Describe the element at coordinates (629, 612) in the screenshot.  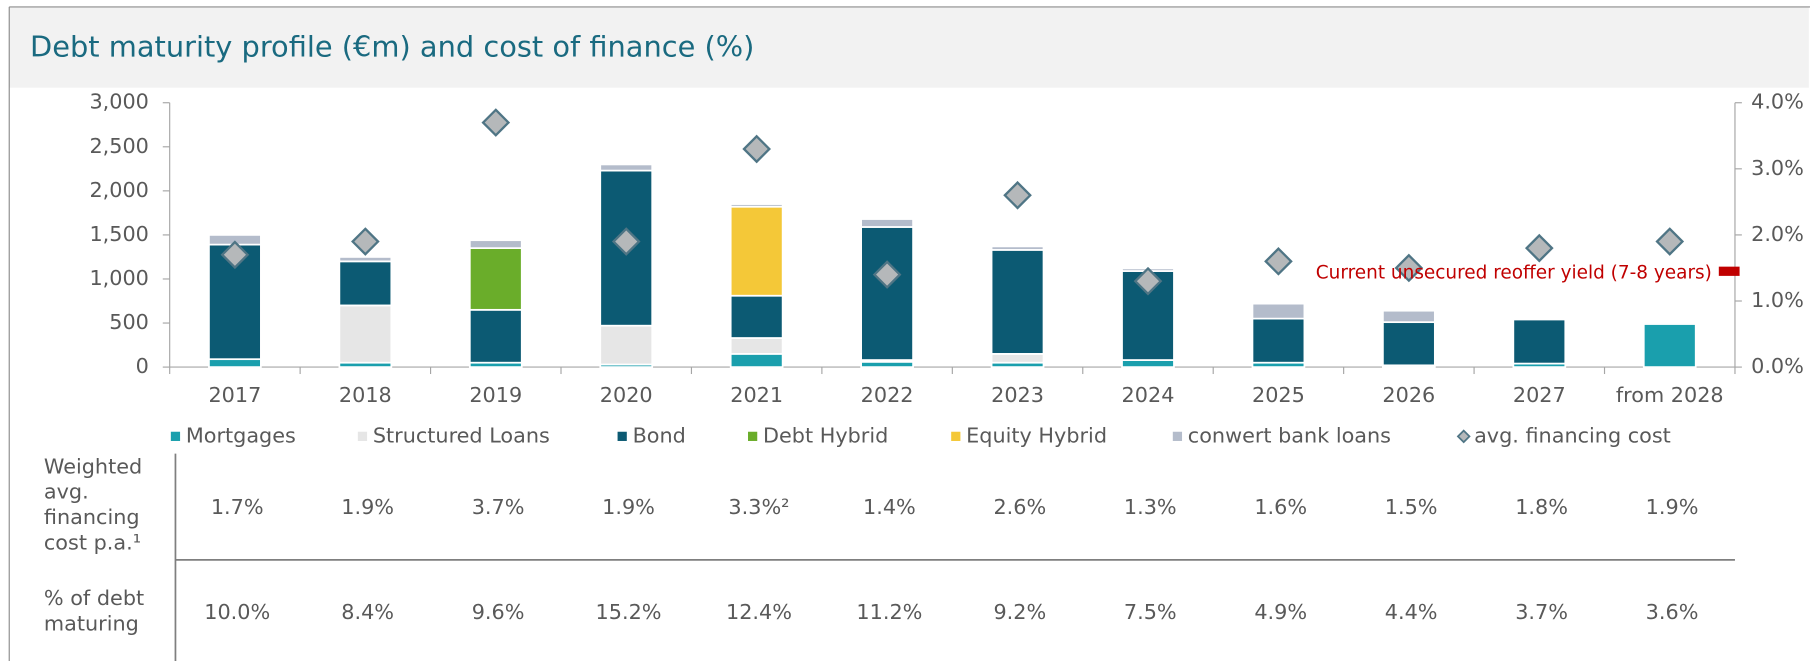
I see `table-cell: 15.2%` at that location.